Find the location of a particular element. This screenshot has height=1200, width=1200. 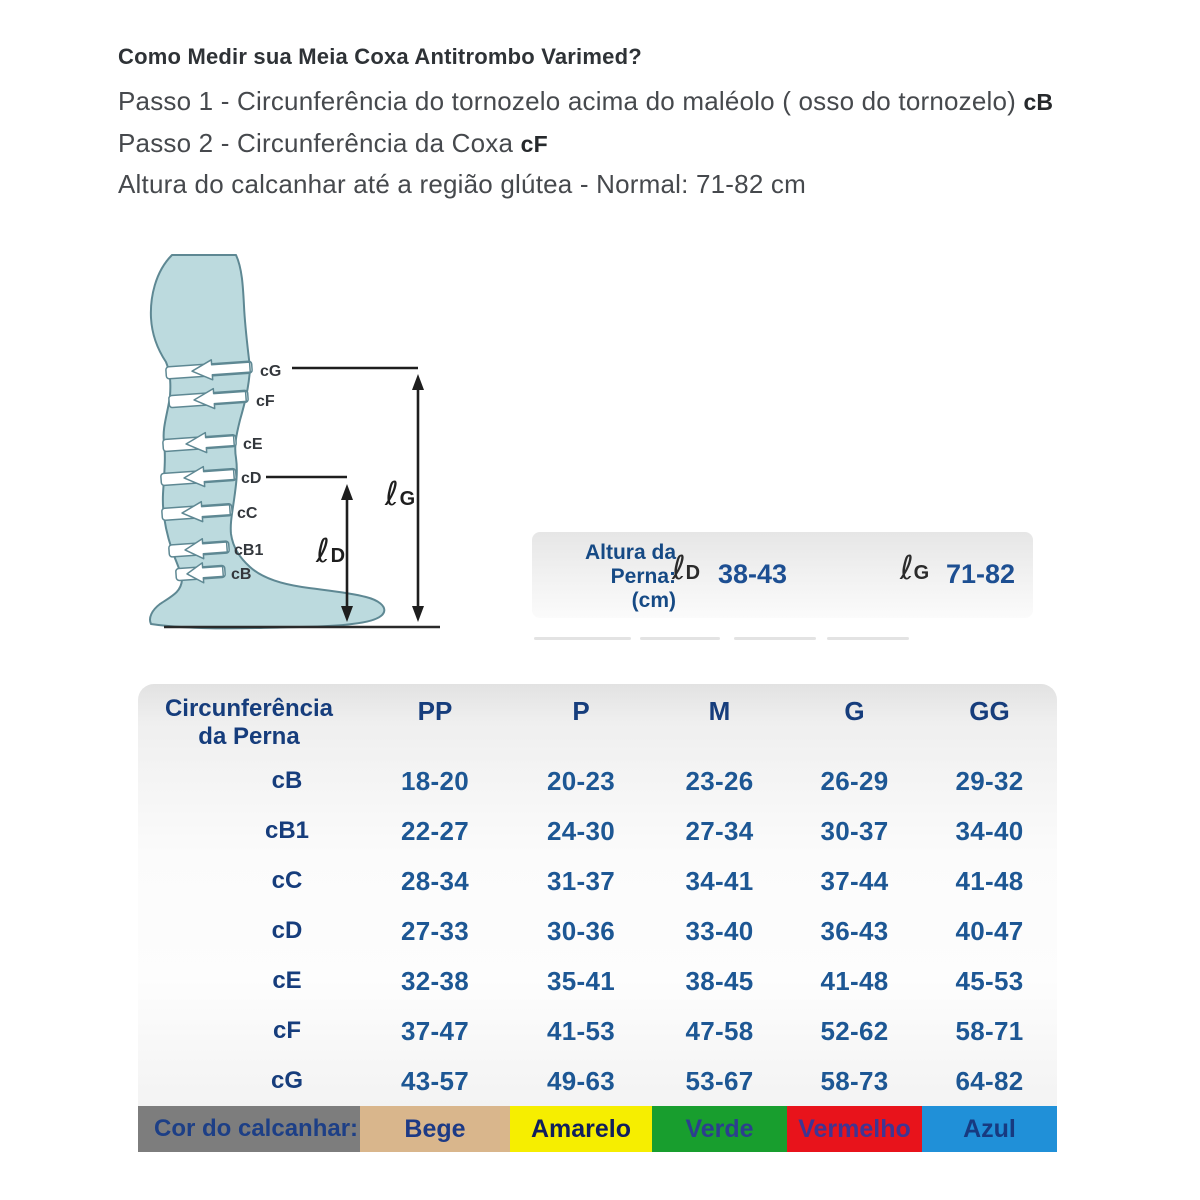

band-label-cC: cC is located at coordinates (247, 513).